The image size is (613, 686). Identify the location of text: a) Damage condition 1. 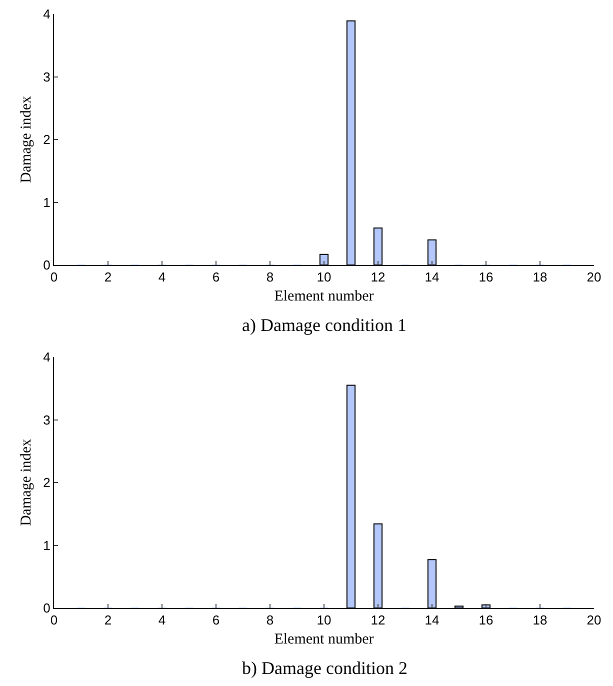
(324, 325).